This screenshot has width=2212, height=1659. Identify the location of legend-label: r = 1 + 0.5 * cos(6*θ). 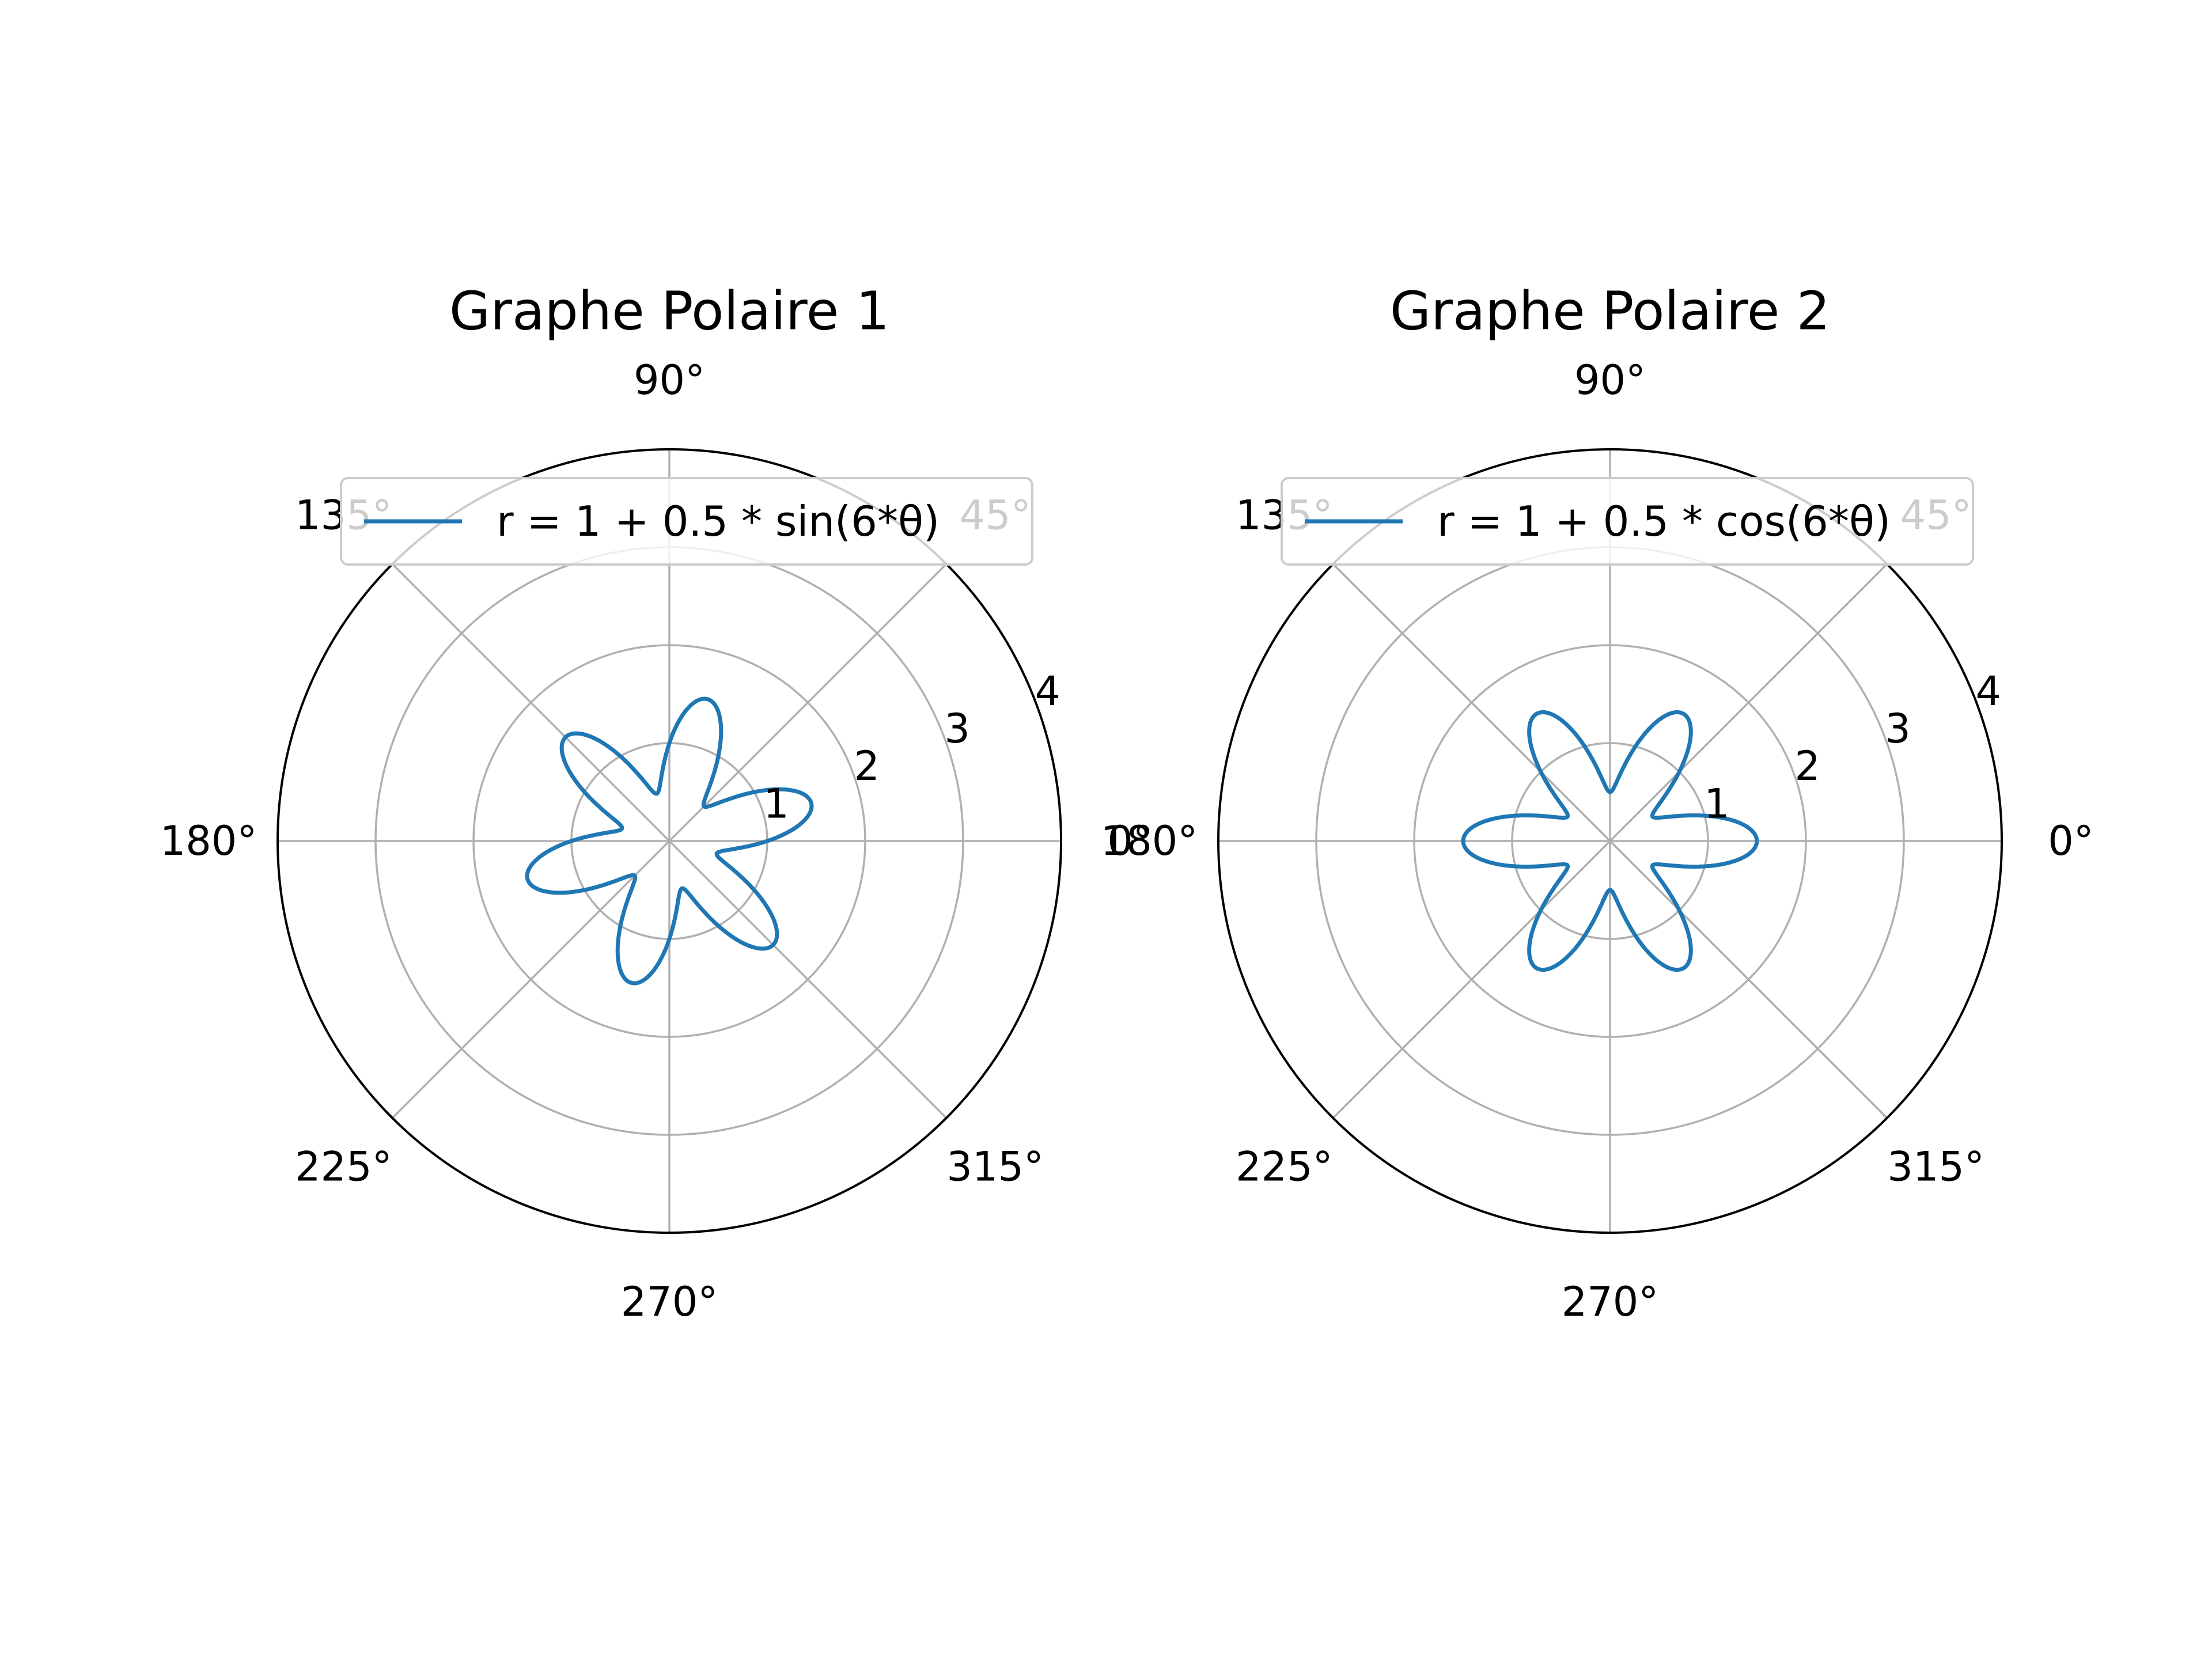
(1664, 521).